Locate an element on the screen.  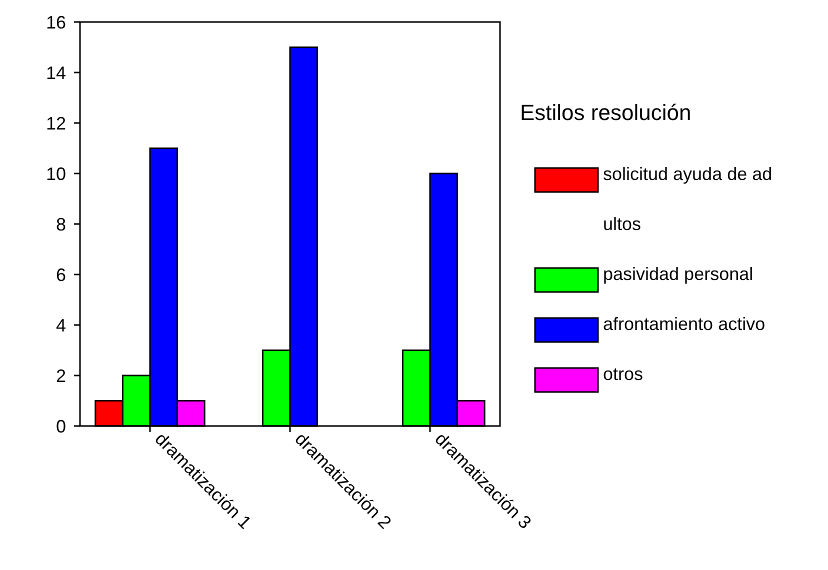
y-tick-label: 2 is located at coordinates (61, 376).